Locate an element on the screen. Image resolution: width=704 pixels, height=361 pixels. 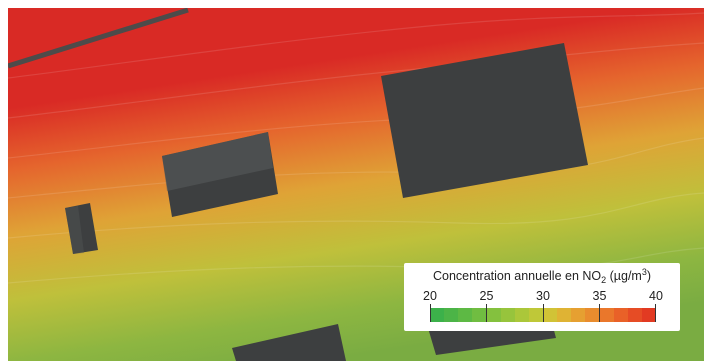
legend-tick-label: 35 is located at coordinates (600, 296).